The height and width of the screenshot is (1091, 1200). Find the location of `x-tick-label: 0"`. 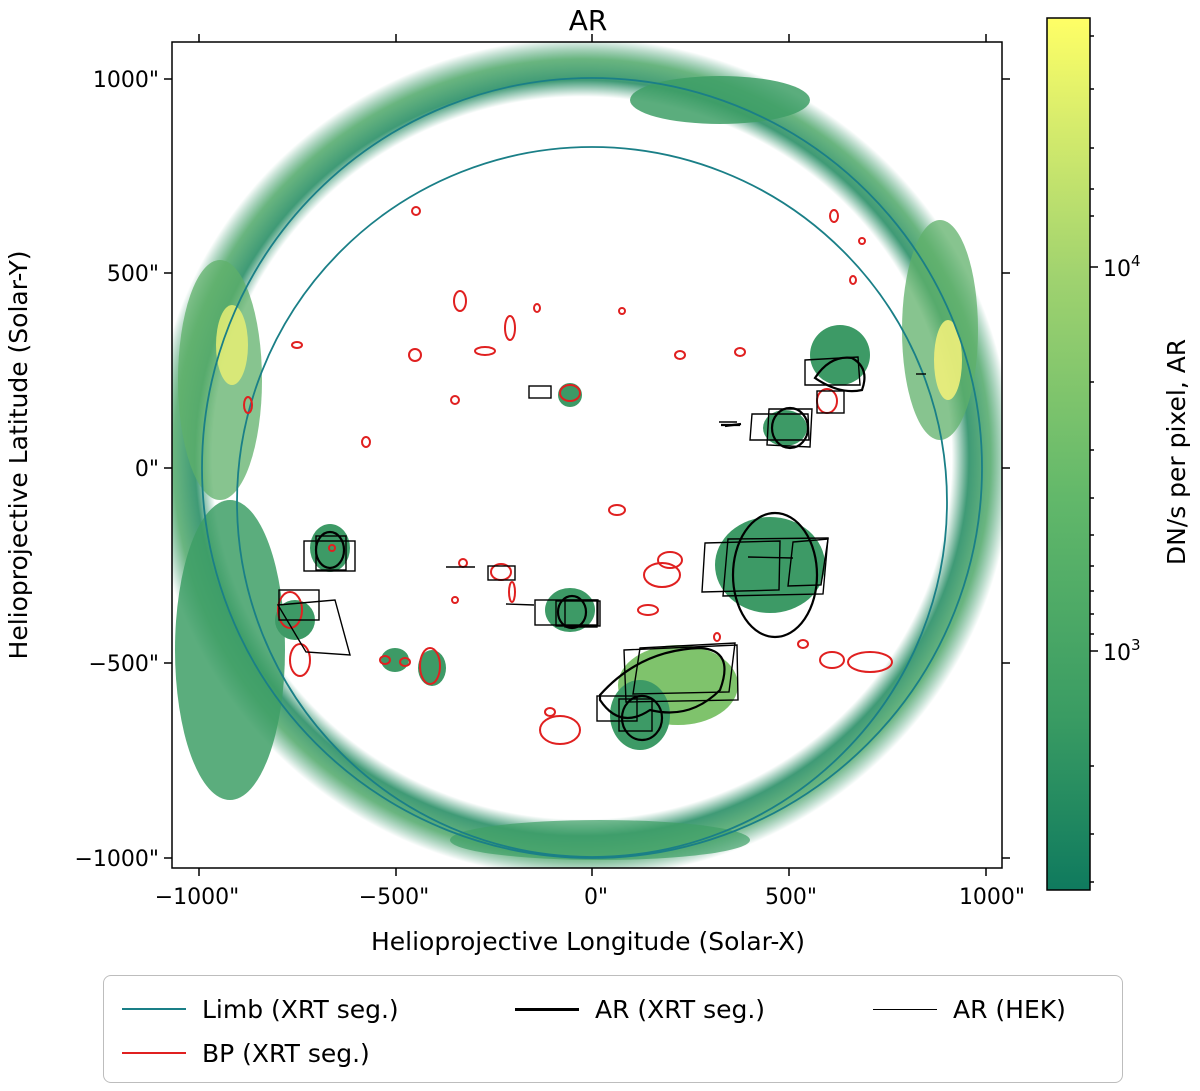

x-tick-label: 0" is located at coordinates (596, 897).